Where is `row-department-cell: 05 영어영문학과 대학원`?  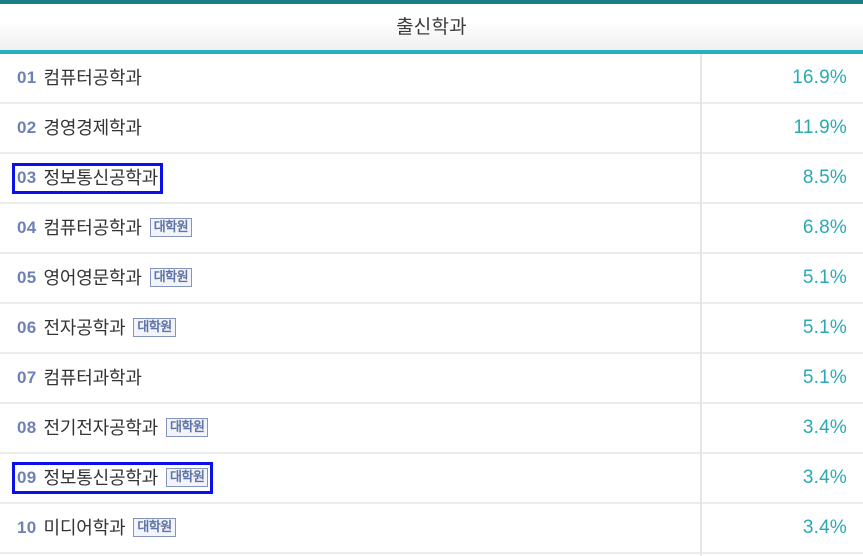
row-department-cell: 05 영어영문학과 대학원 is located at coordinates (350, 278).